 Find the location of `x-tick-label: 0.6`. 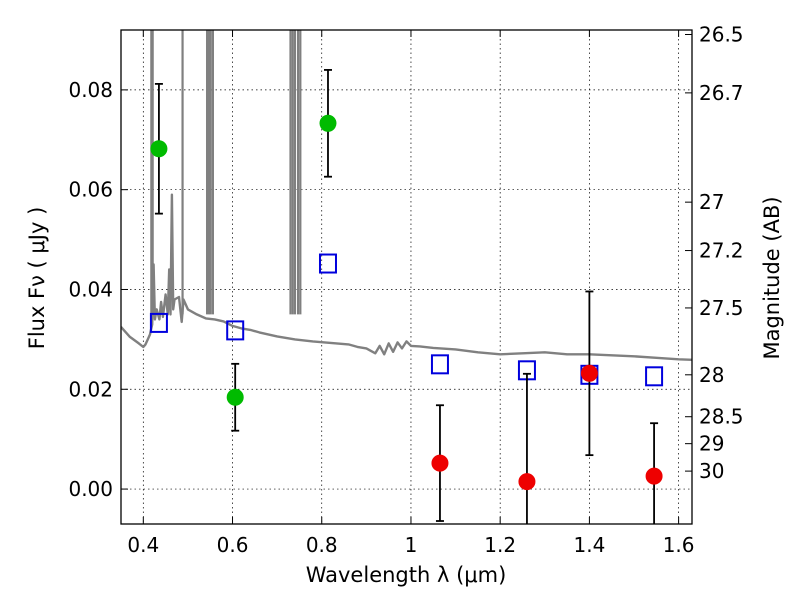

x-tick-label: 0.6 is located at coordinates (233, 545).